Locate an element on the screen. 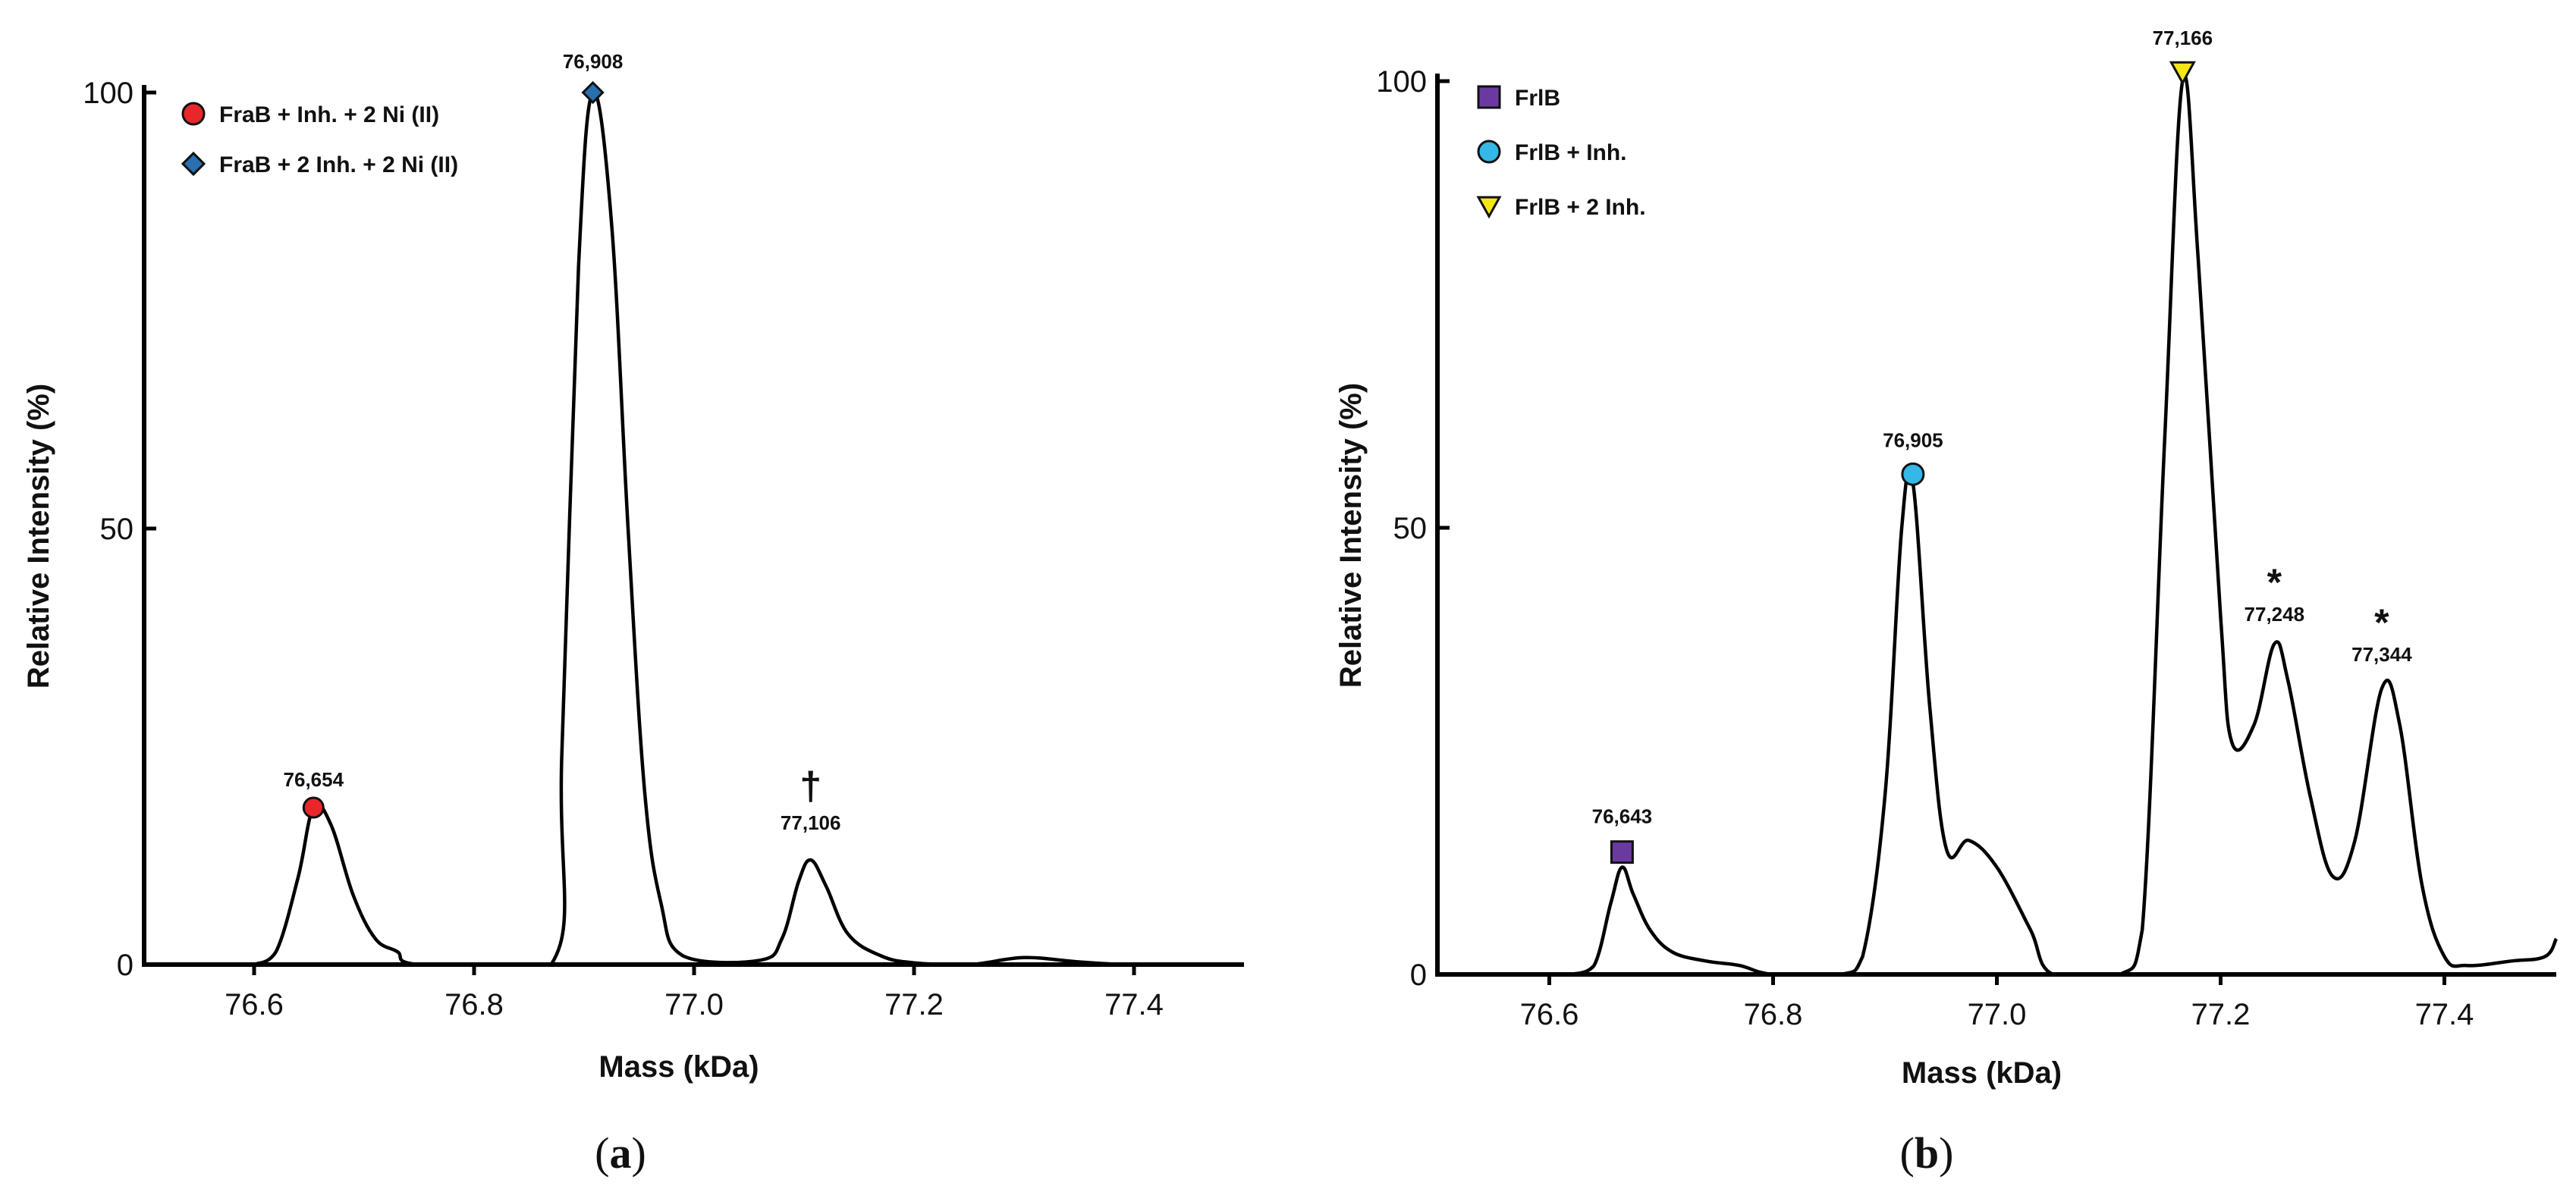  peak-label: 76,654 is located at coordinates (314, 779).